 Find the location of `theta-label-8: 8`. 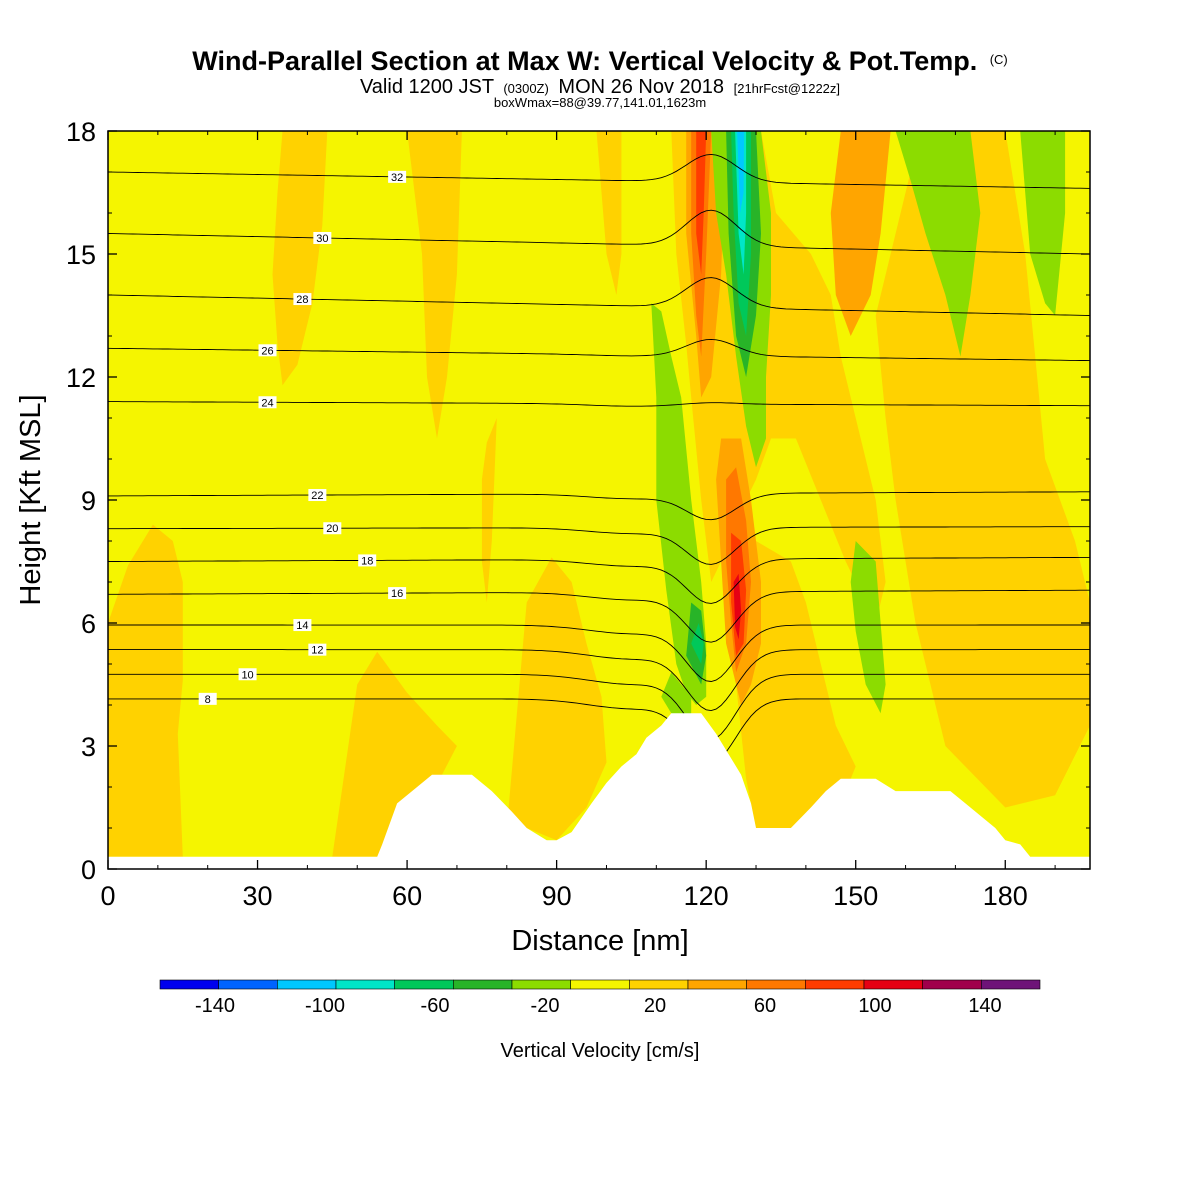

theta-label-8: 8 is located at coordinates (208, 700).